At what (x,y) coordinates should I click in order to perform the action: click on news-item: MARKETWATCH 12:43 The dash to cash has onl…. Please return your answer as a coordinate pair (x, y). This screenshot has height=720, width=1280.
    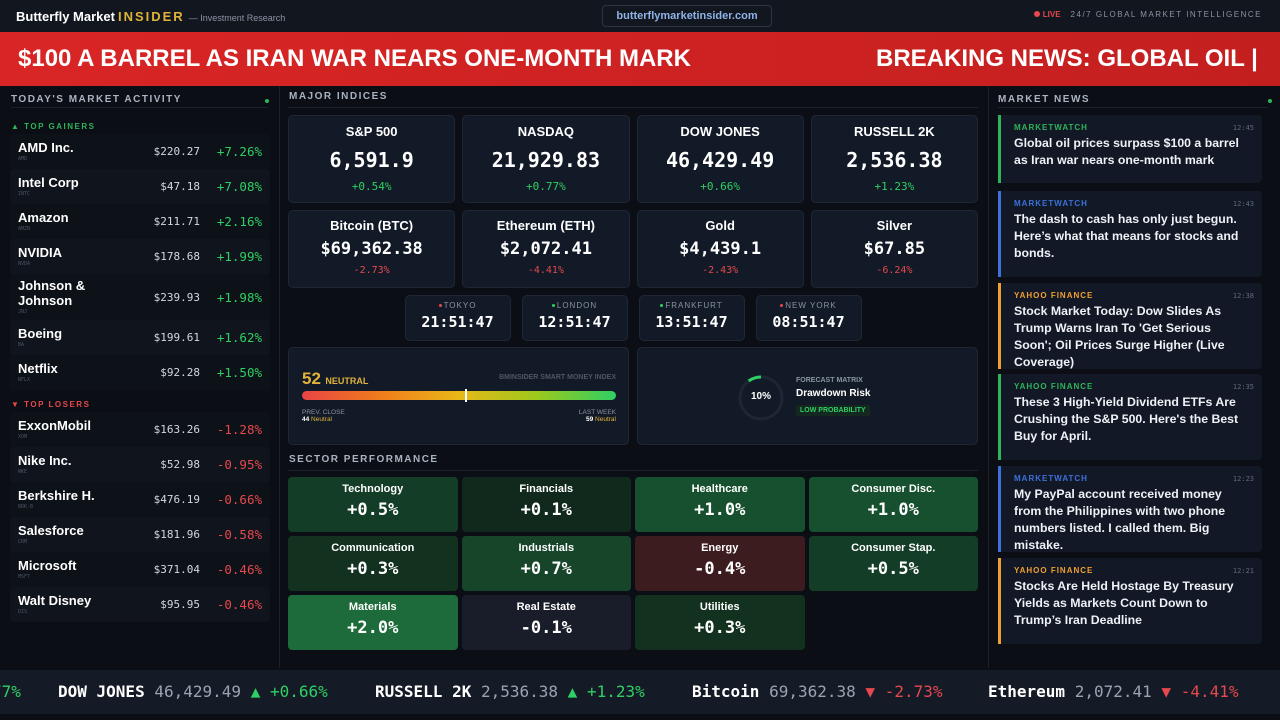
    Looking at the image, I should click on (1130, 234).